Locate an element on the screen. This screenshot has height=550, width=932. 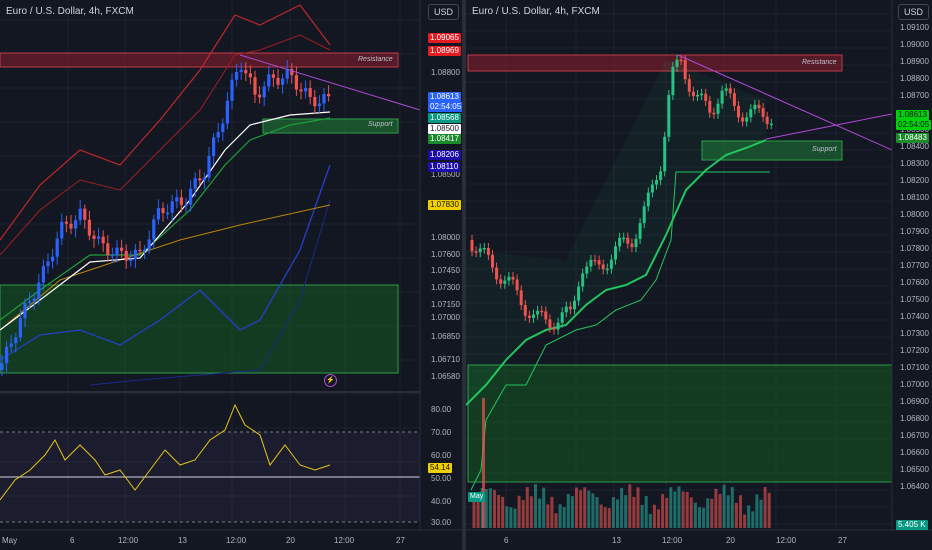
right-axis-label: 1.08300 is located at coordinates (914, 163).